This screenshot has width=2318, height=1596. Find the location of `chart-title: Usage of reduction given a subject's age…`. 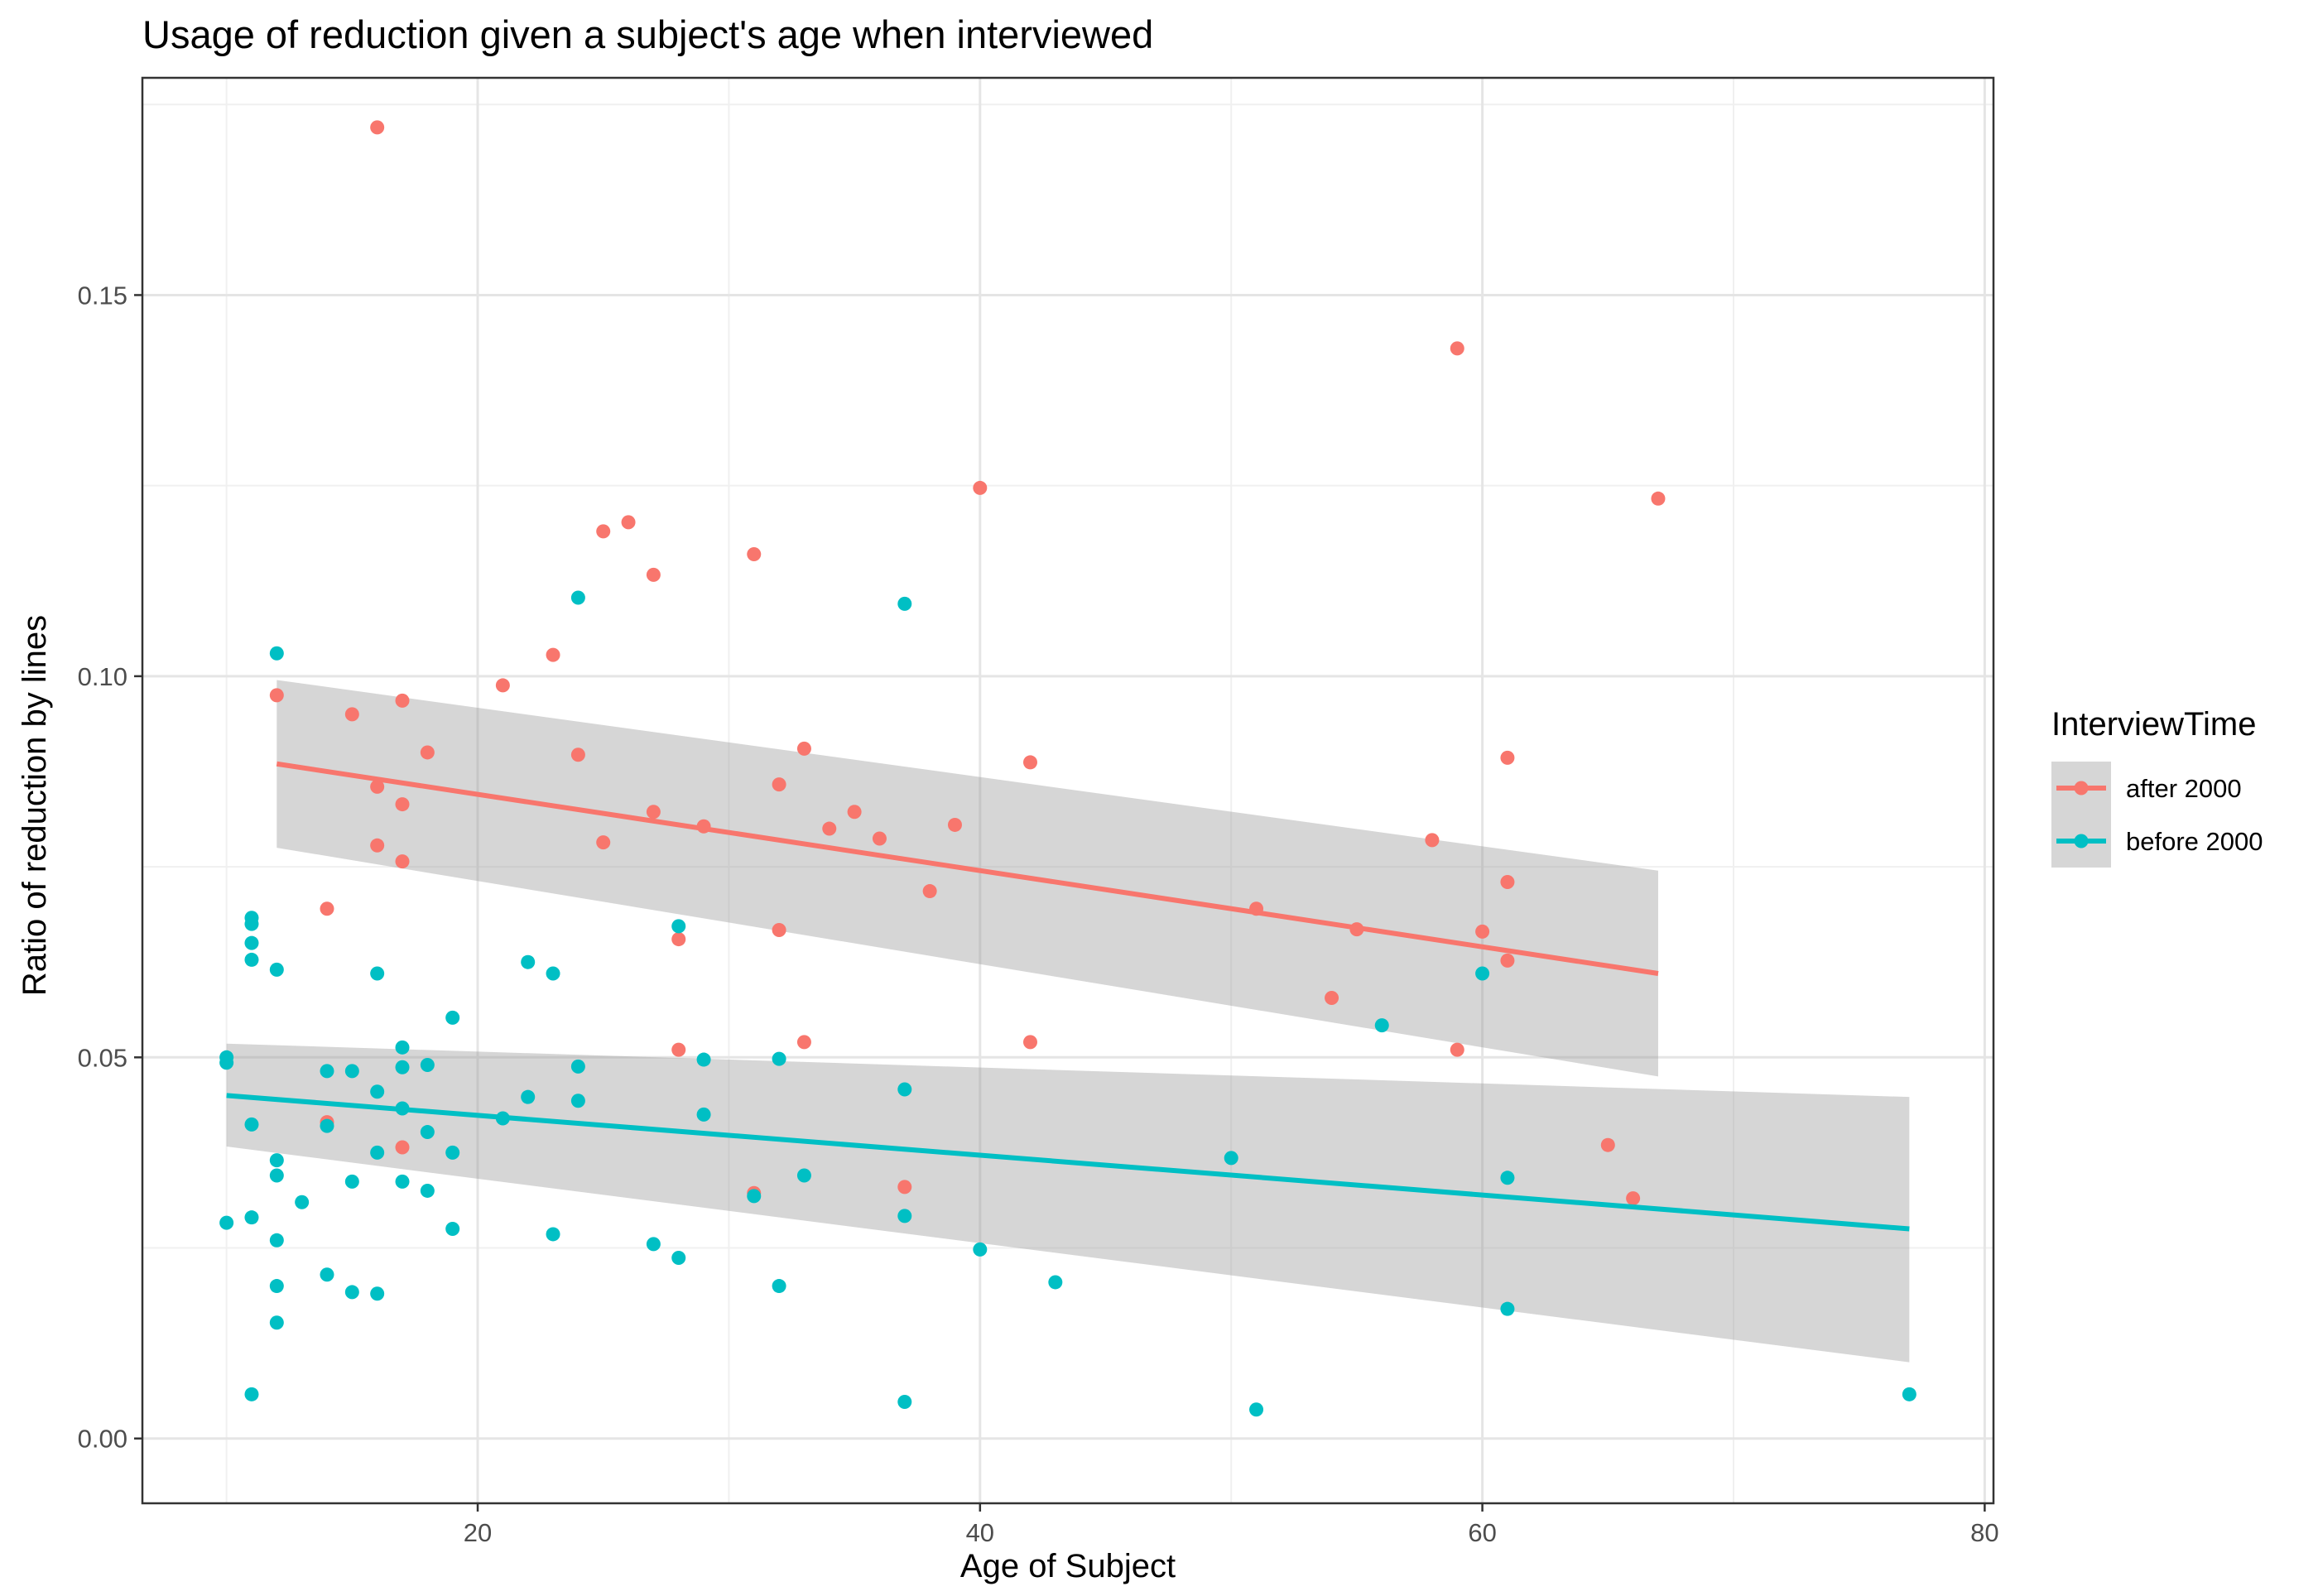

chart-title: Usage of reduction given a subject's age… is located at coordinates (647, 34).